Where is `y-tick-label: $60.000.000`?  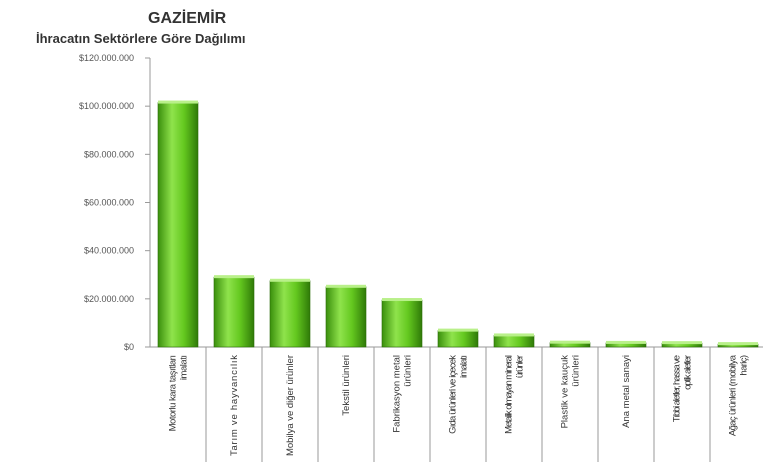 y-tick-label: $60.000.000 is located at coordinates (109, 203).